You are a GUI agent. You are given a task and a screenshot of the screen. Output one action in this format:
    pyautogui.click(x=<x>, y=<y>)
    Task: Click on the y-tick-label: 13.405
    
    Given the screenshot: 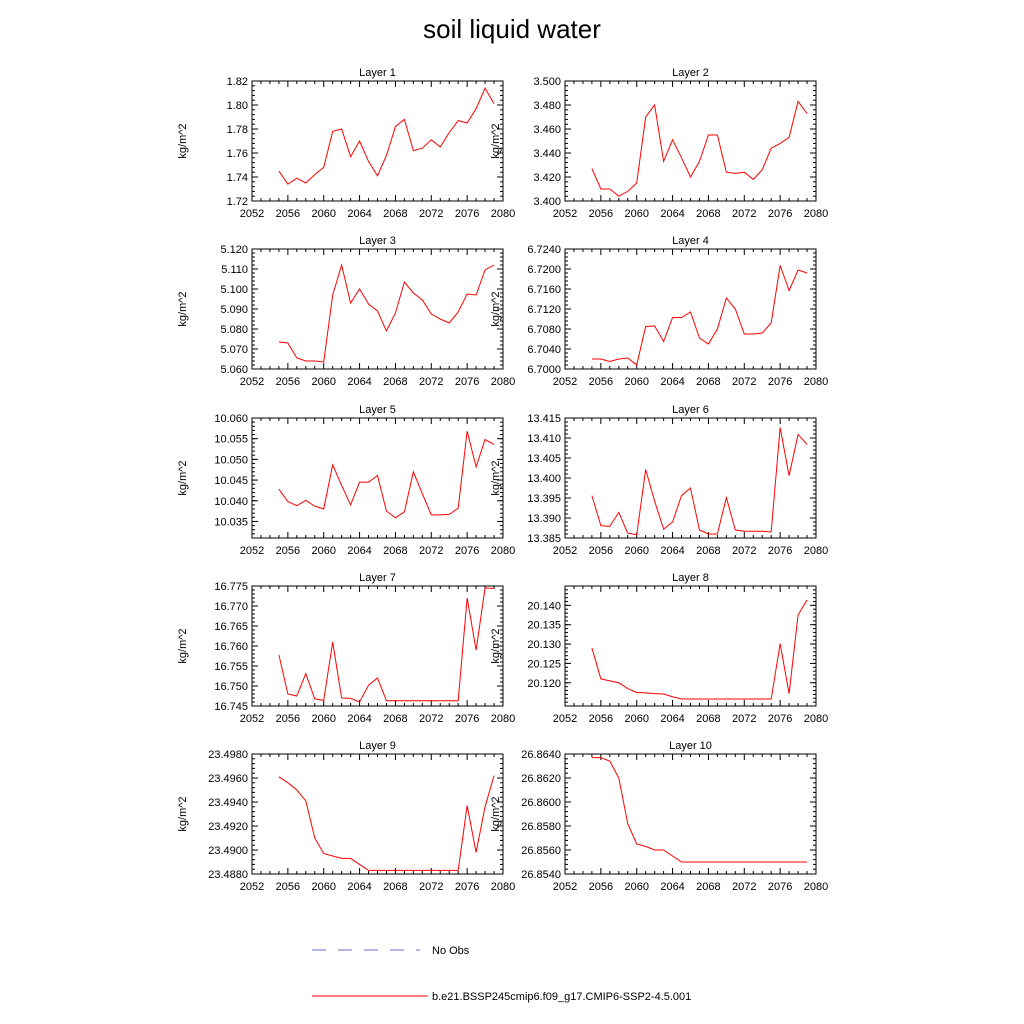 What is the action you would take?
    pyautogui.click(x=544, y=459)
    